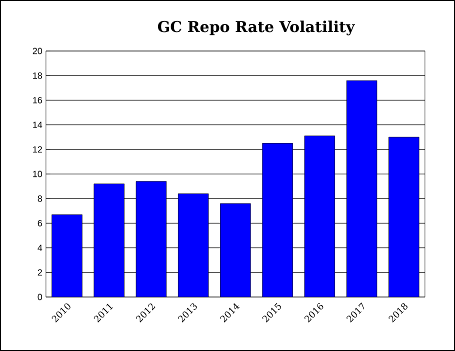 The image size is (455, 351). Describe the element at coordinates (37, 149) in the screenshot. I see `y-tick-label: 12` at that location.